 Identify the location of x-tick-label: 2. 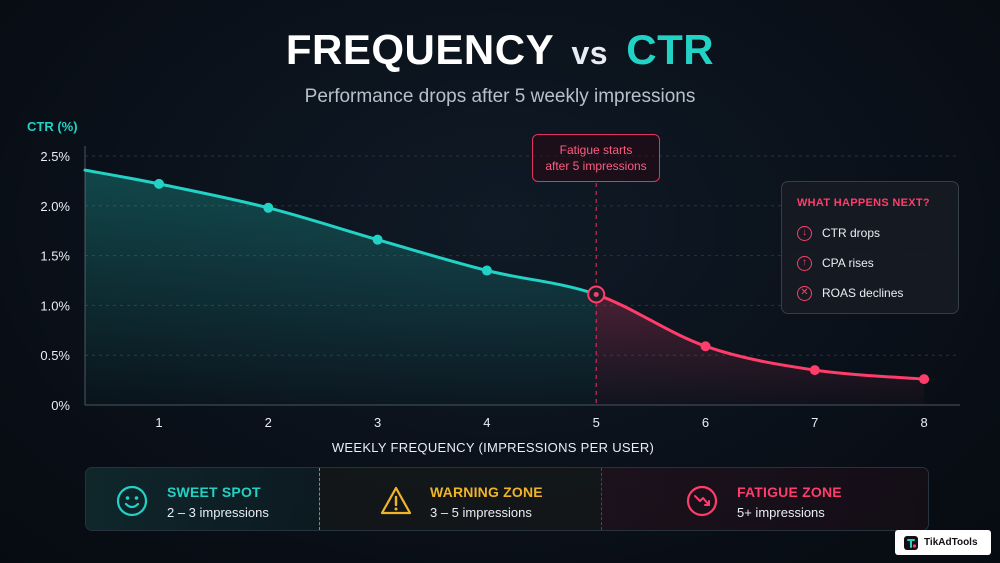
(268, 422).